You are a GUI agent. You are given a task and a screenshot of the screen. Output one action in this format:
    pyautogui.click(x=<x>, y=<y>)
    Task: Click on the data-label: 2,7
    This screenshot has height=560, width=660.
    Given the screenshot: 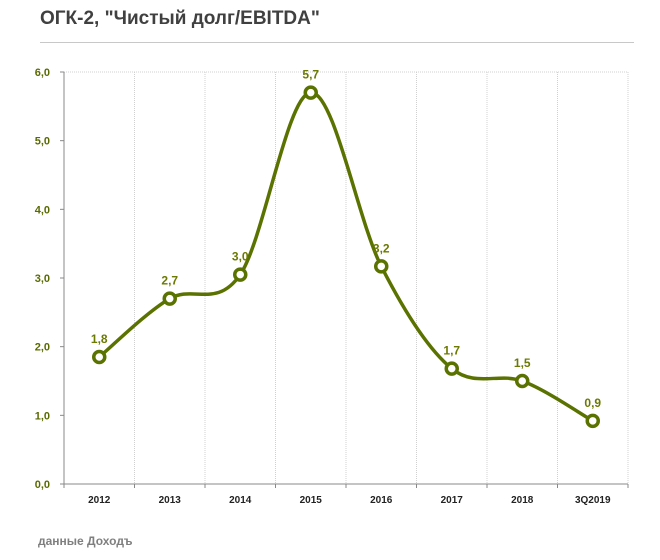 What is the action you would take?
    pyautogui.click(x=169, y=281)
    